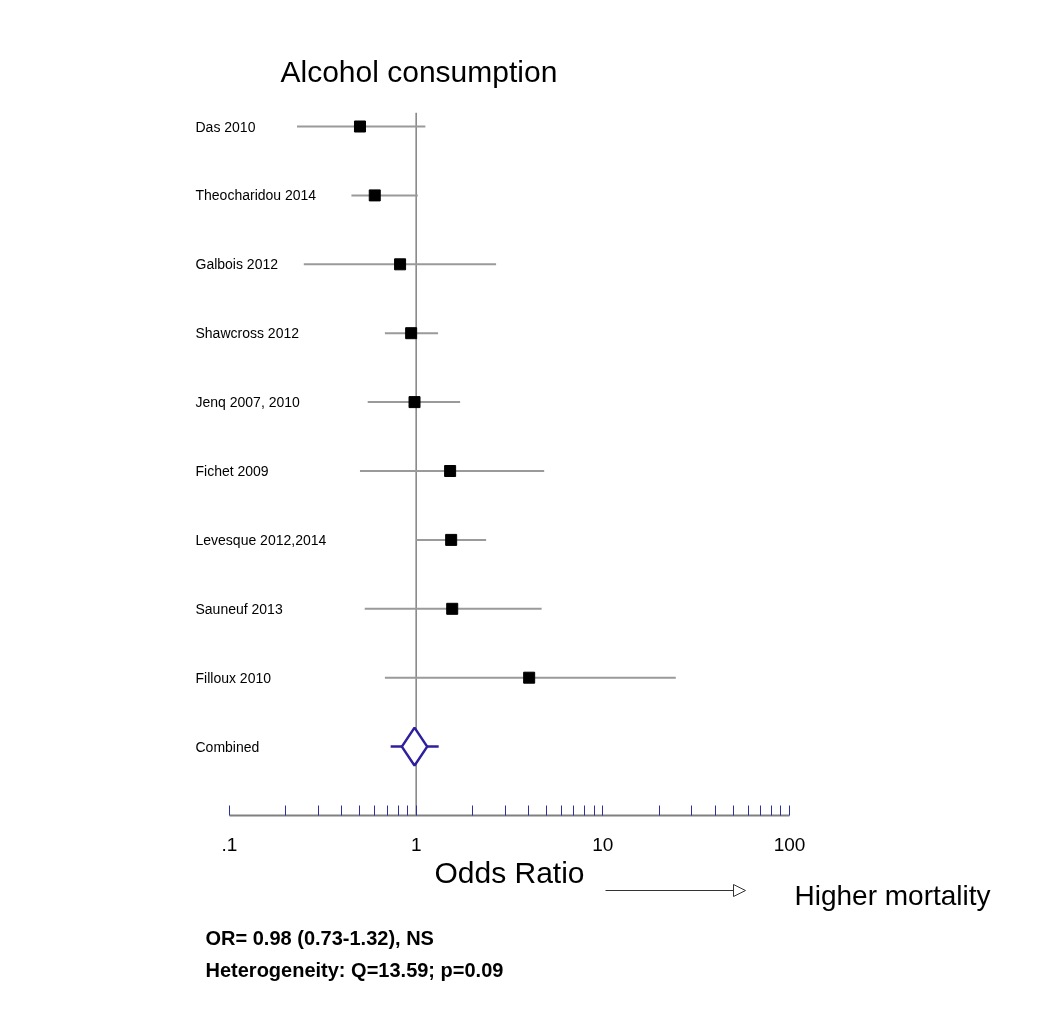 Image resolution: width=1046 pixels, height=1034 pixels. Describe the element at coordinates (232, 471) in the screenshot. I see `y-tick-label: Fichet 2009` at that location.